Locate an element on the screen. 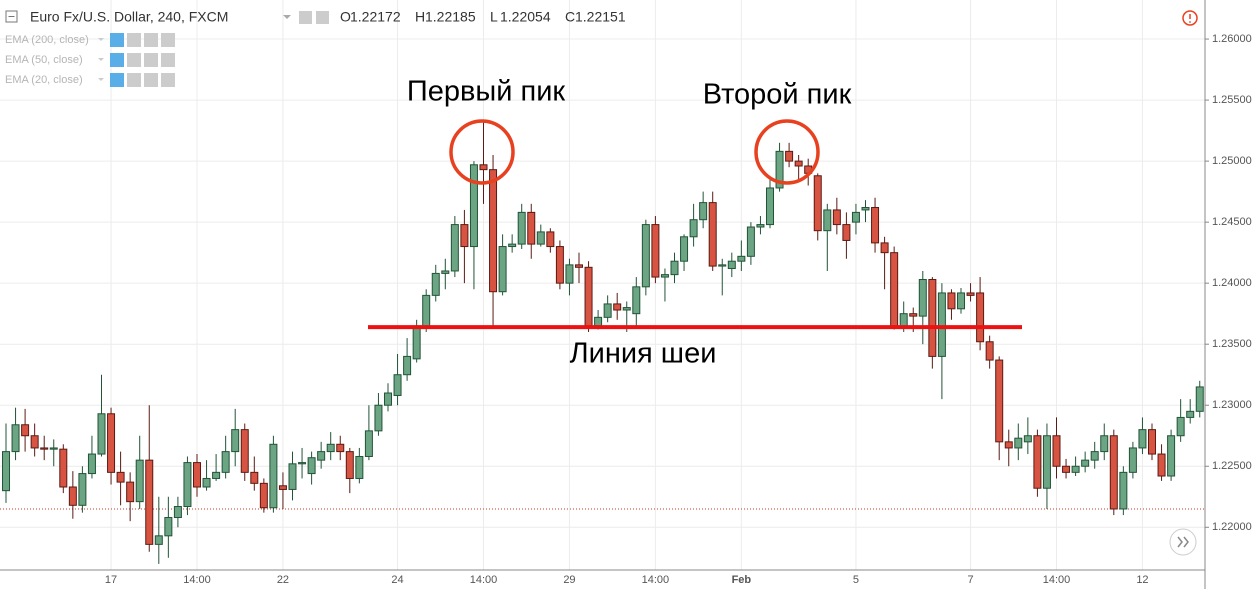 Image resolution: width=1256 pixels, height=594 pixels. ohlc-value: 1.22172 is located at coordinates (375, 17).